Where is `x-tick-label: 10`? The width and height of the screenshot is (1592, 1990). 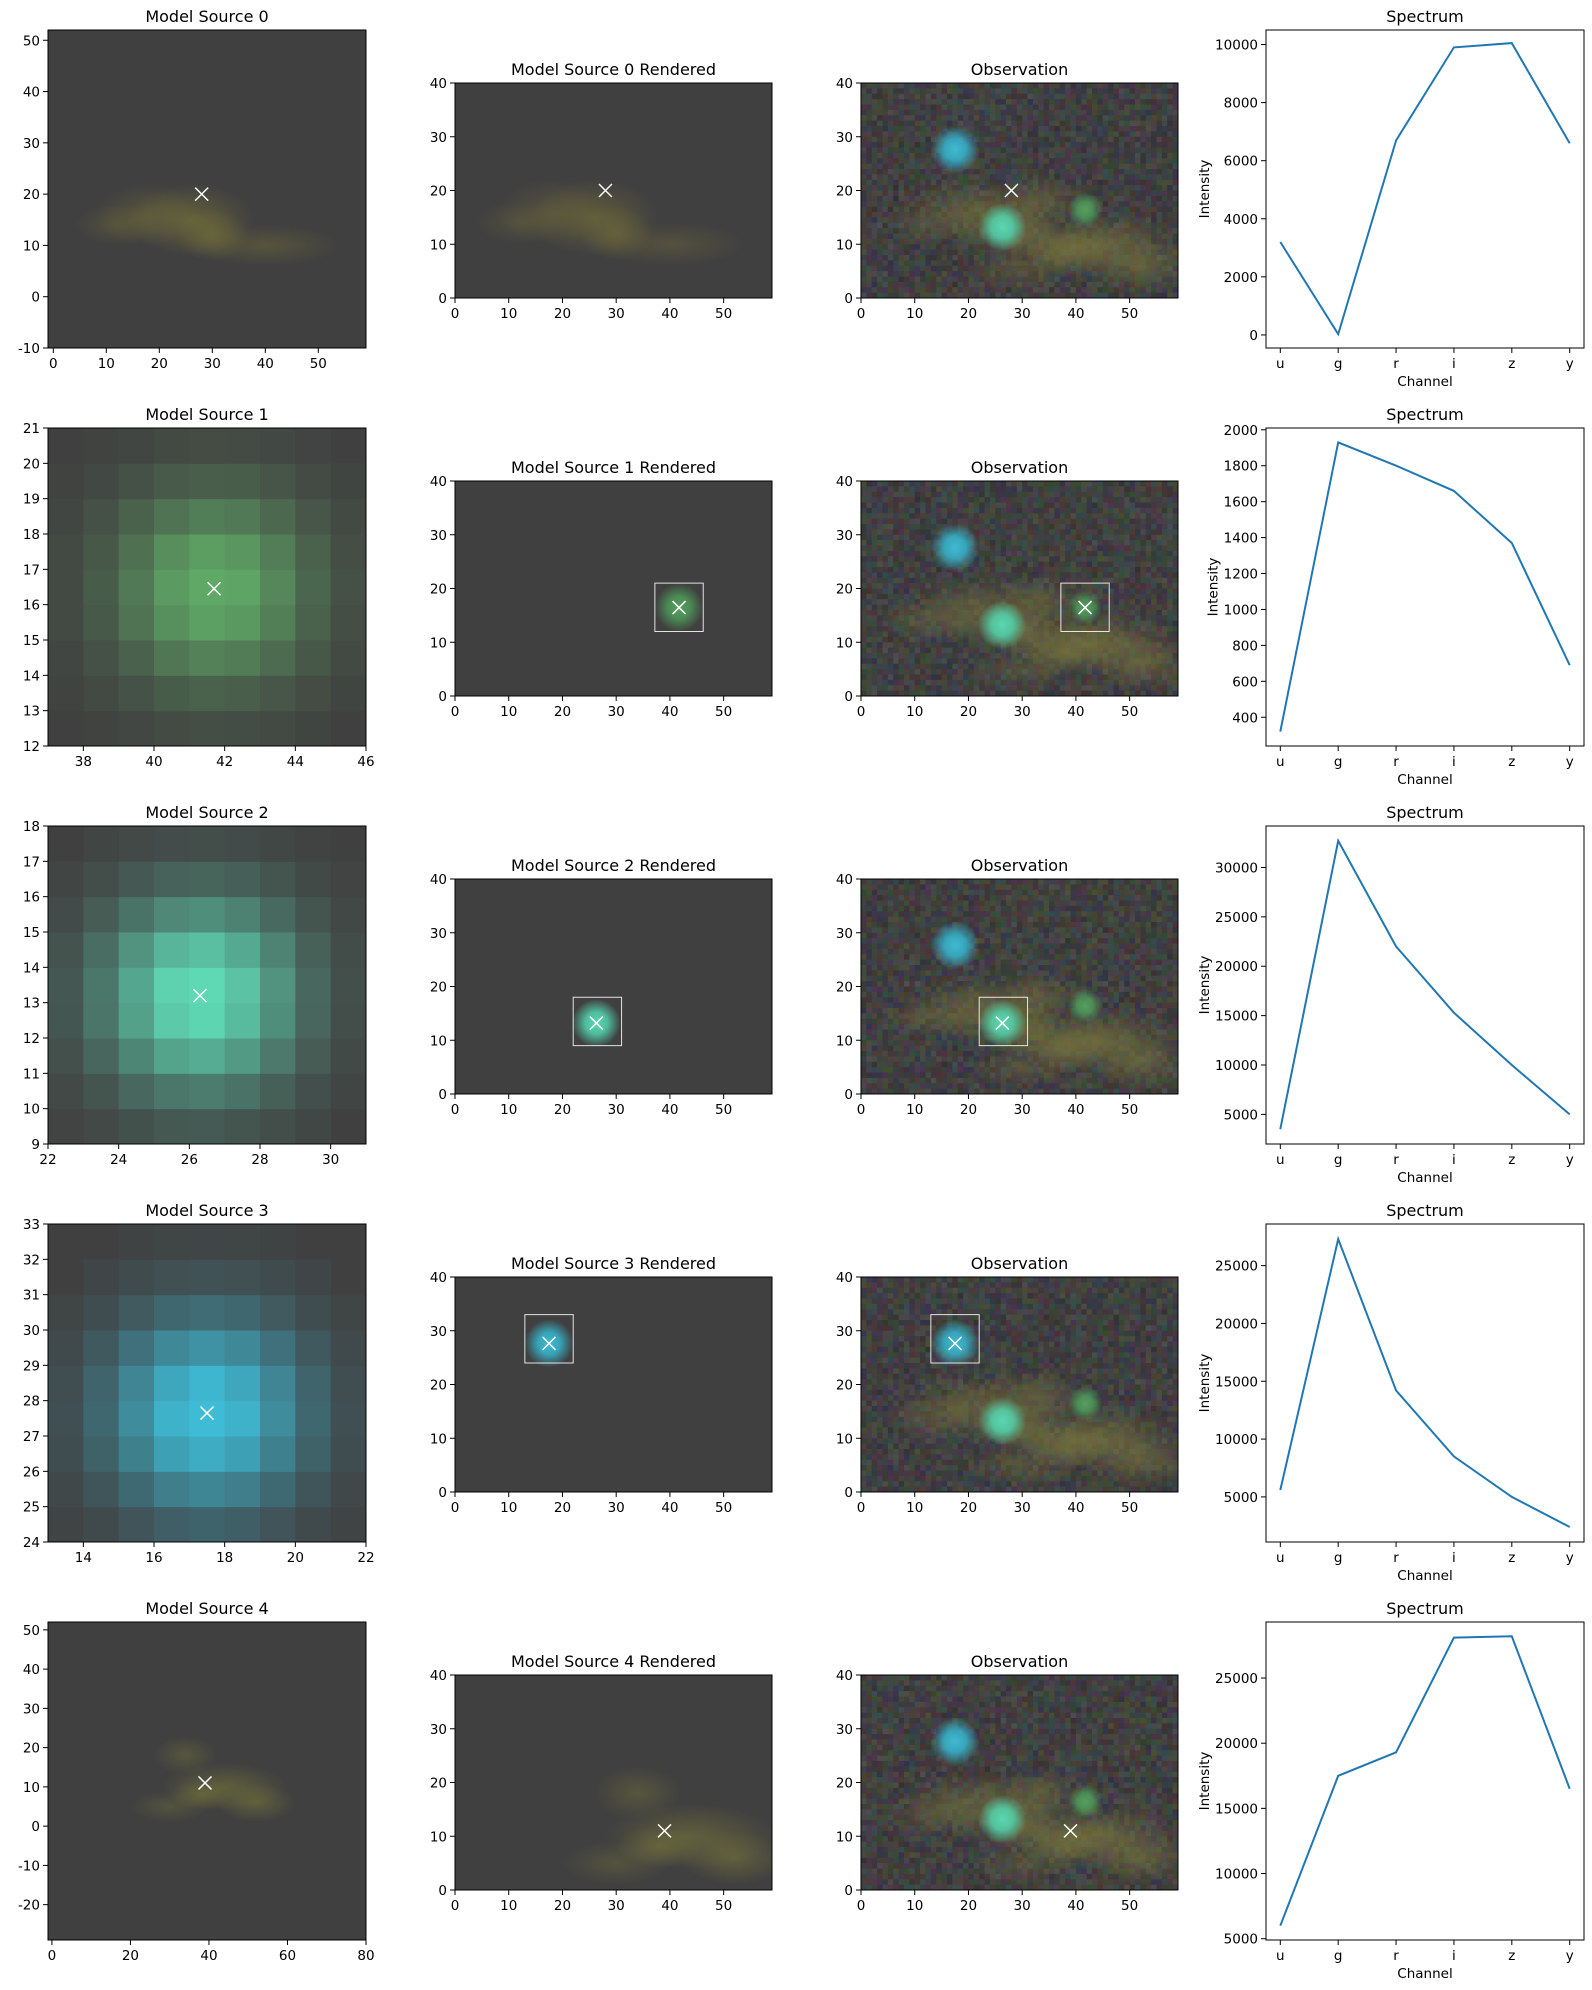 x-tick-label: 10 is located at coordinates (106, 364).